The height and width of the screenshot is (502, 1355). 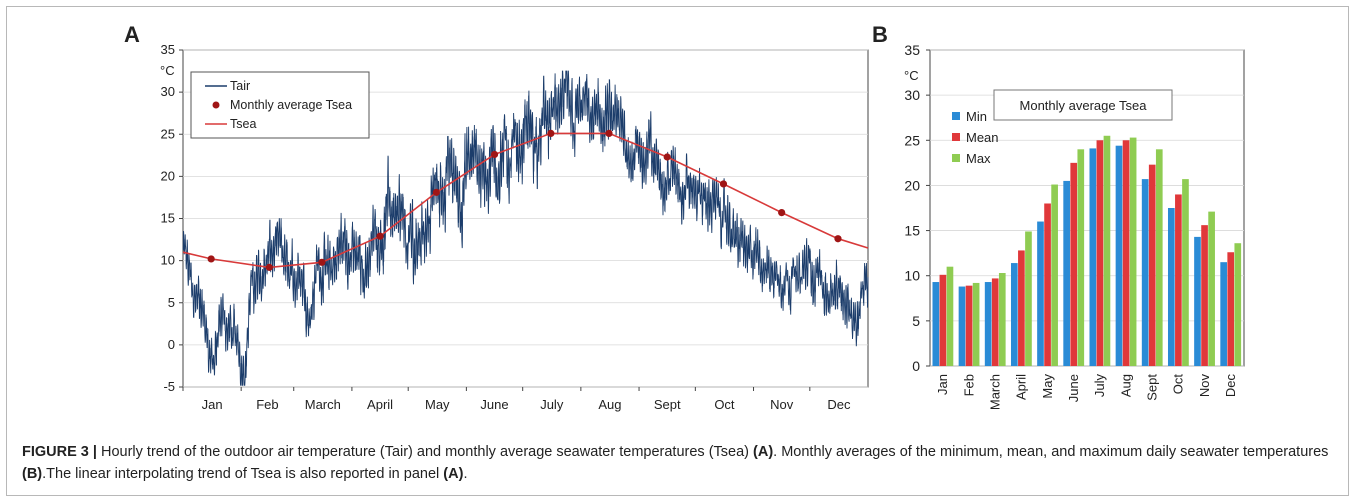 What do you see at coordinates (494, 404) in the screenshot?
I see `panel-a-x-tick-label: June` at bounding box center [494, 404].